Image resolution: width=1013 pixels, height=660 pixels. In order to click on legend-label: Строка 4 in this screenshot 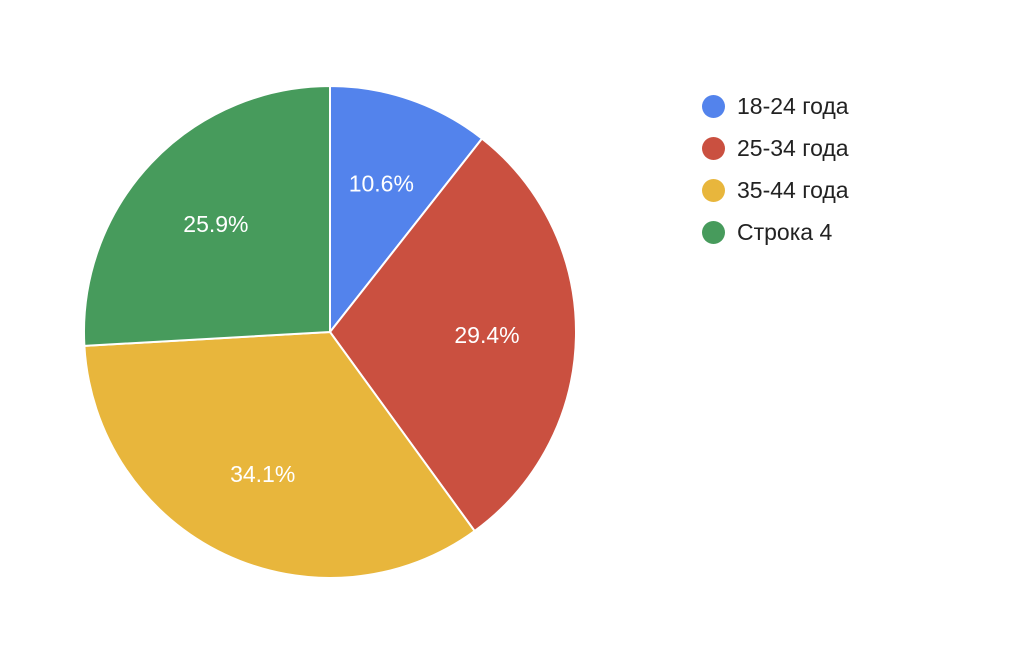, I will do `click(785, 231)`.